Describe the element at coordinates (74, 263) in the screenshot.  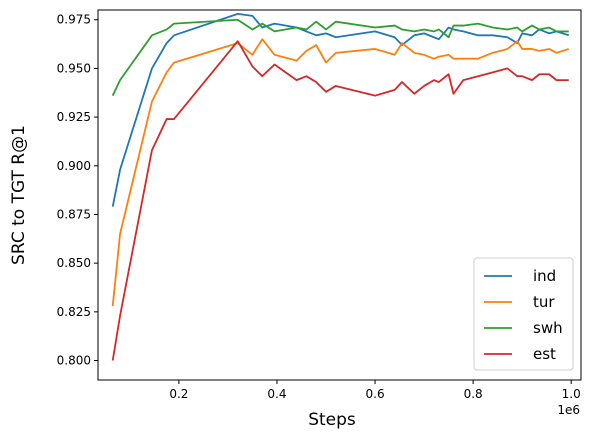
I see `y-tick-label: 0.850` at that location.